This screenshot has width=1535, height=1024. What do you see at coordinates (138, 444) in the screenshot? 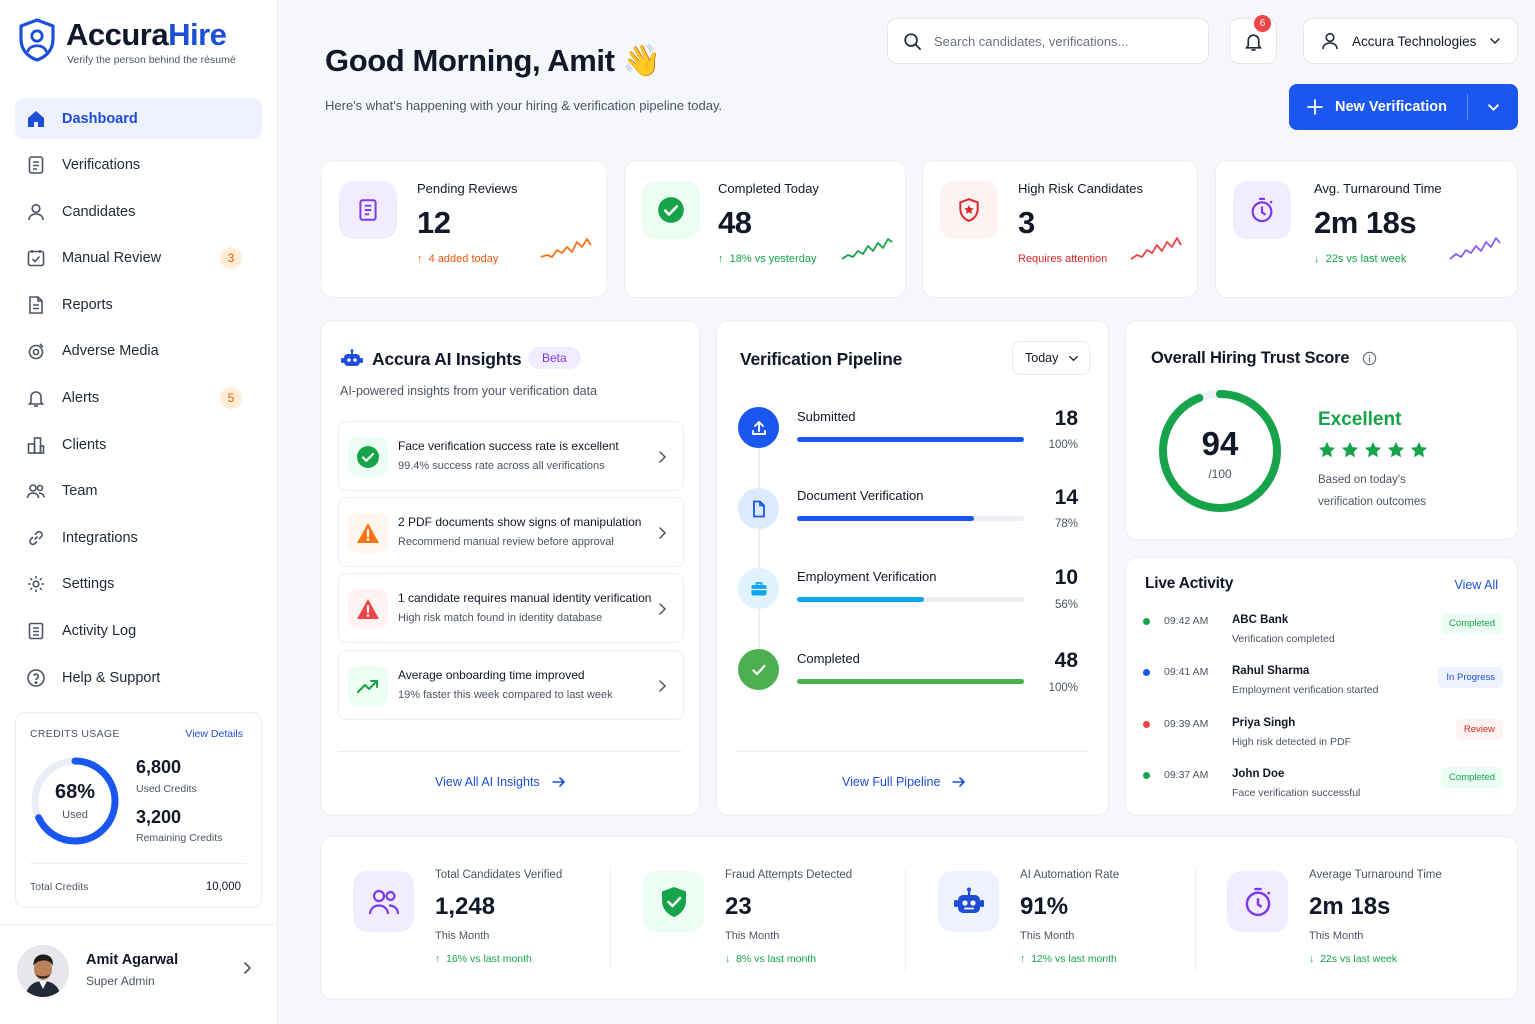
I see `sidebar-item-clients: Clients` at bounding box center [138, 444].